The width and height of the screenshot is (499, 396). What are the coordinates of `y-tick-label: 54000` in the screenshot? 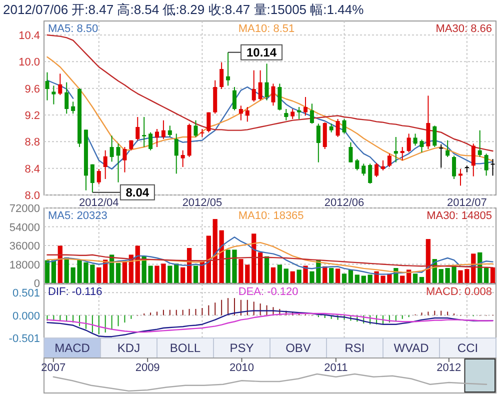 It's located at (24, 228).